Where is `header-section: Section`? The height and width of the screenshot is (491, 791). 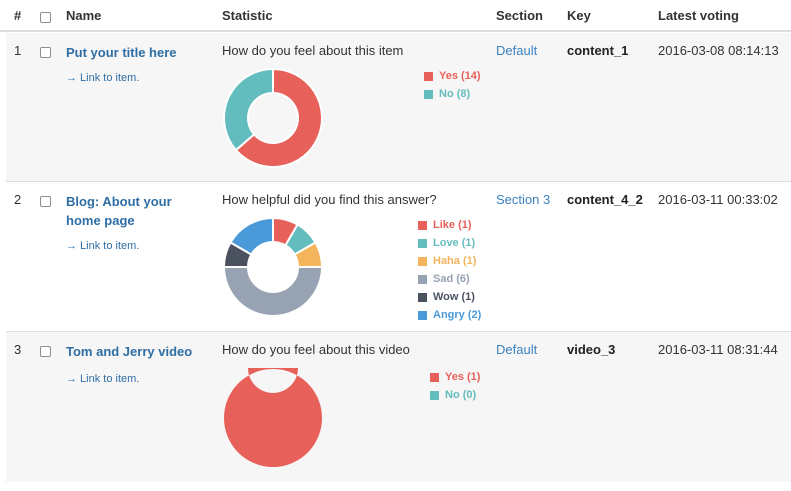
header-section: Section is located at coordinates (519, 15).